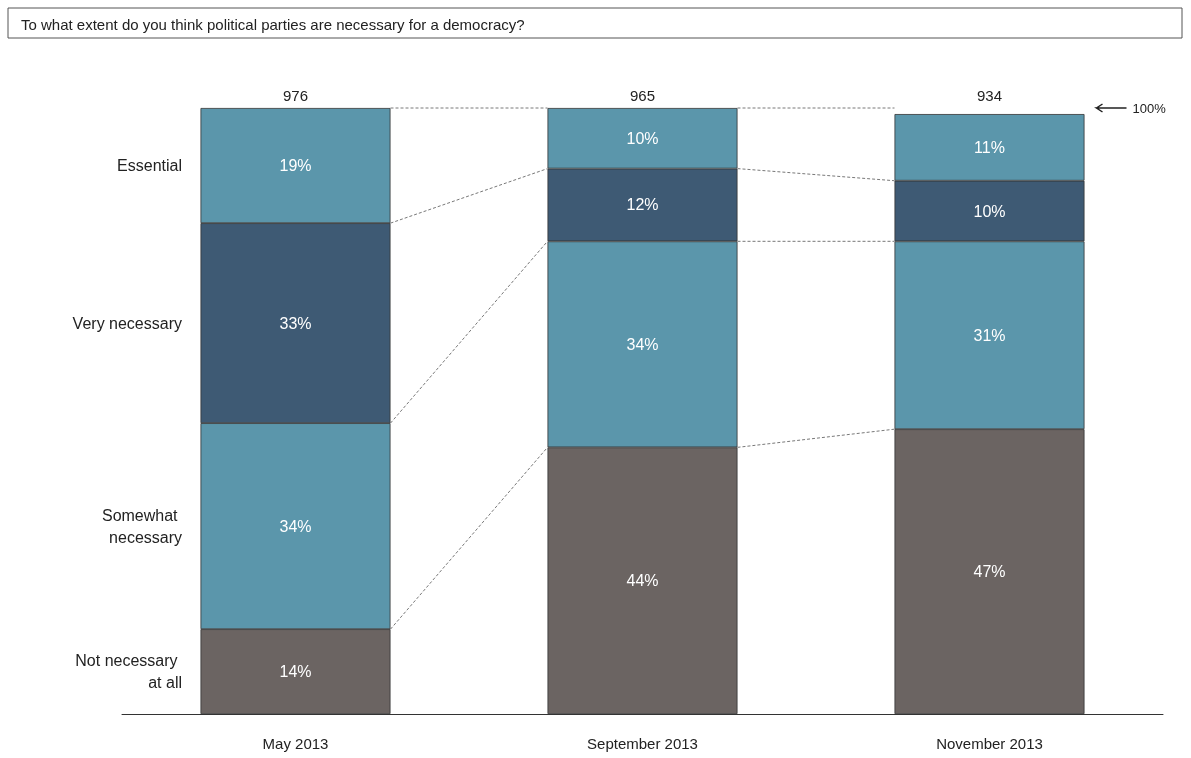  I want to click on data-label: 19%, so click(295, 166).